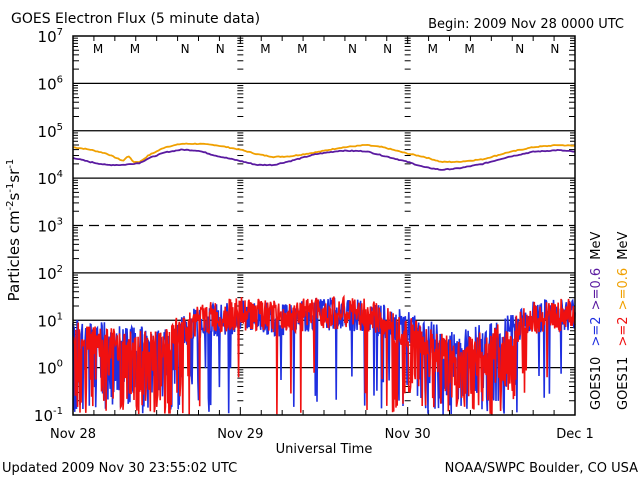  Describe the element at coordinates (623, 246) in the screenshot. I see `legend-goes11-unit: MeV` at that location.